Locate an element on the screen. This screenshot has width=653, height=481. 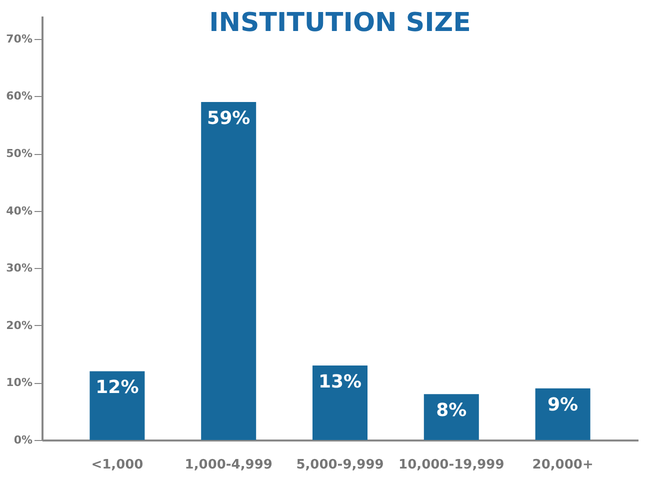
data-label: 59% is located at coordinates (228, 118).